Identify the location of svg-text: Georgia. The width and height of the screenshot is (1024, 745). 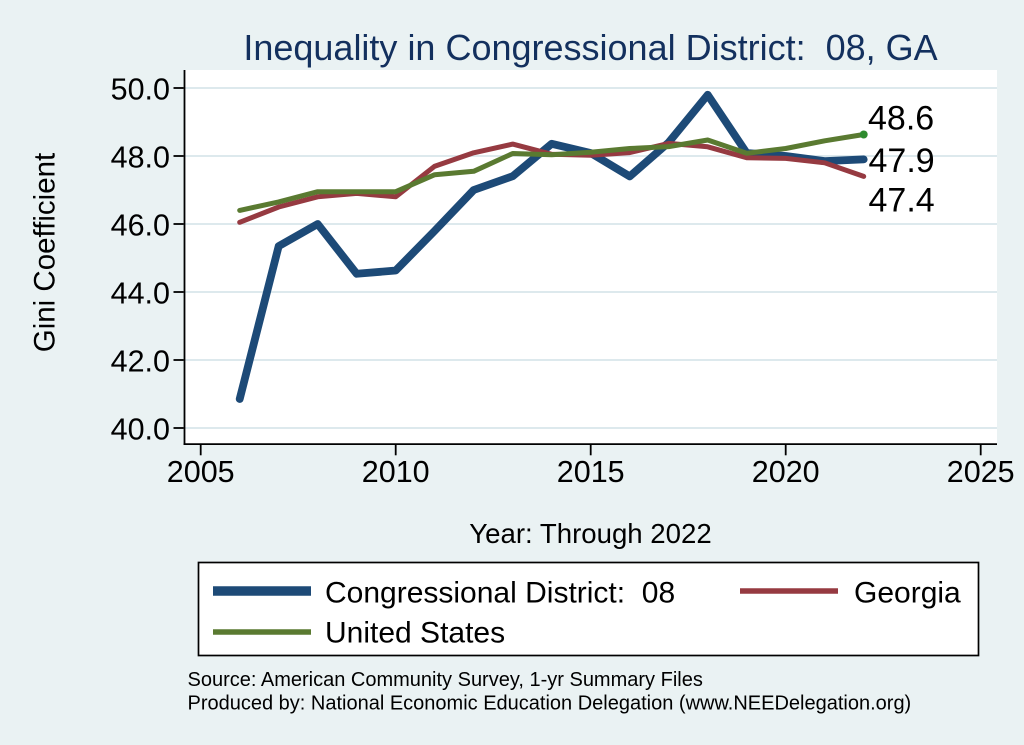
(907, 593).